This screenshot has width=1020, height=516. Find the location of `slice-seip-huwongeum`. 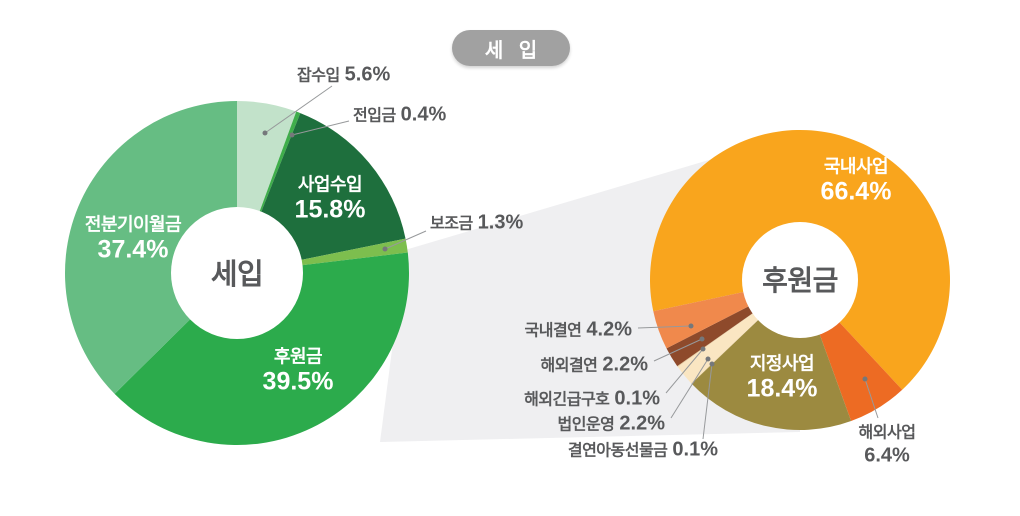

slice-seip-huwongeum is located at coordinates (262, 349).